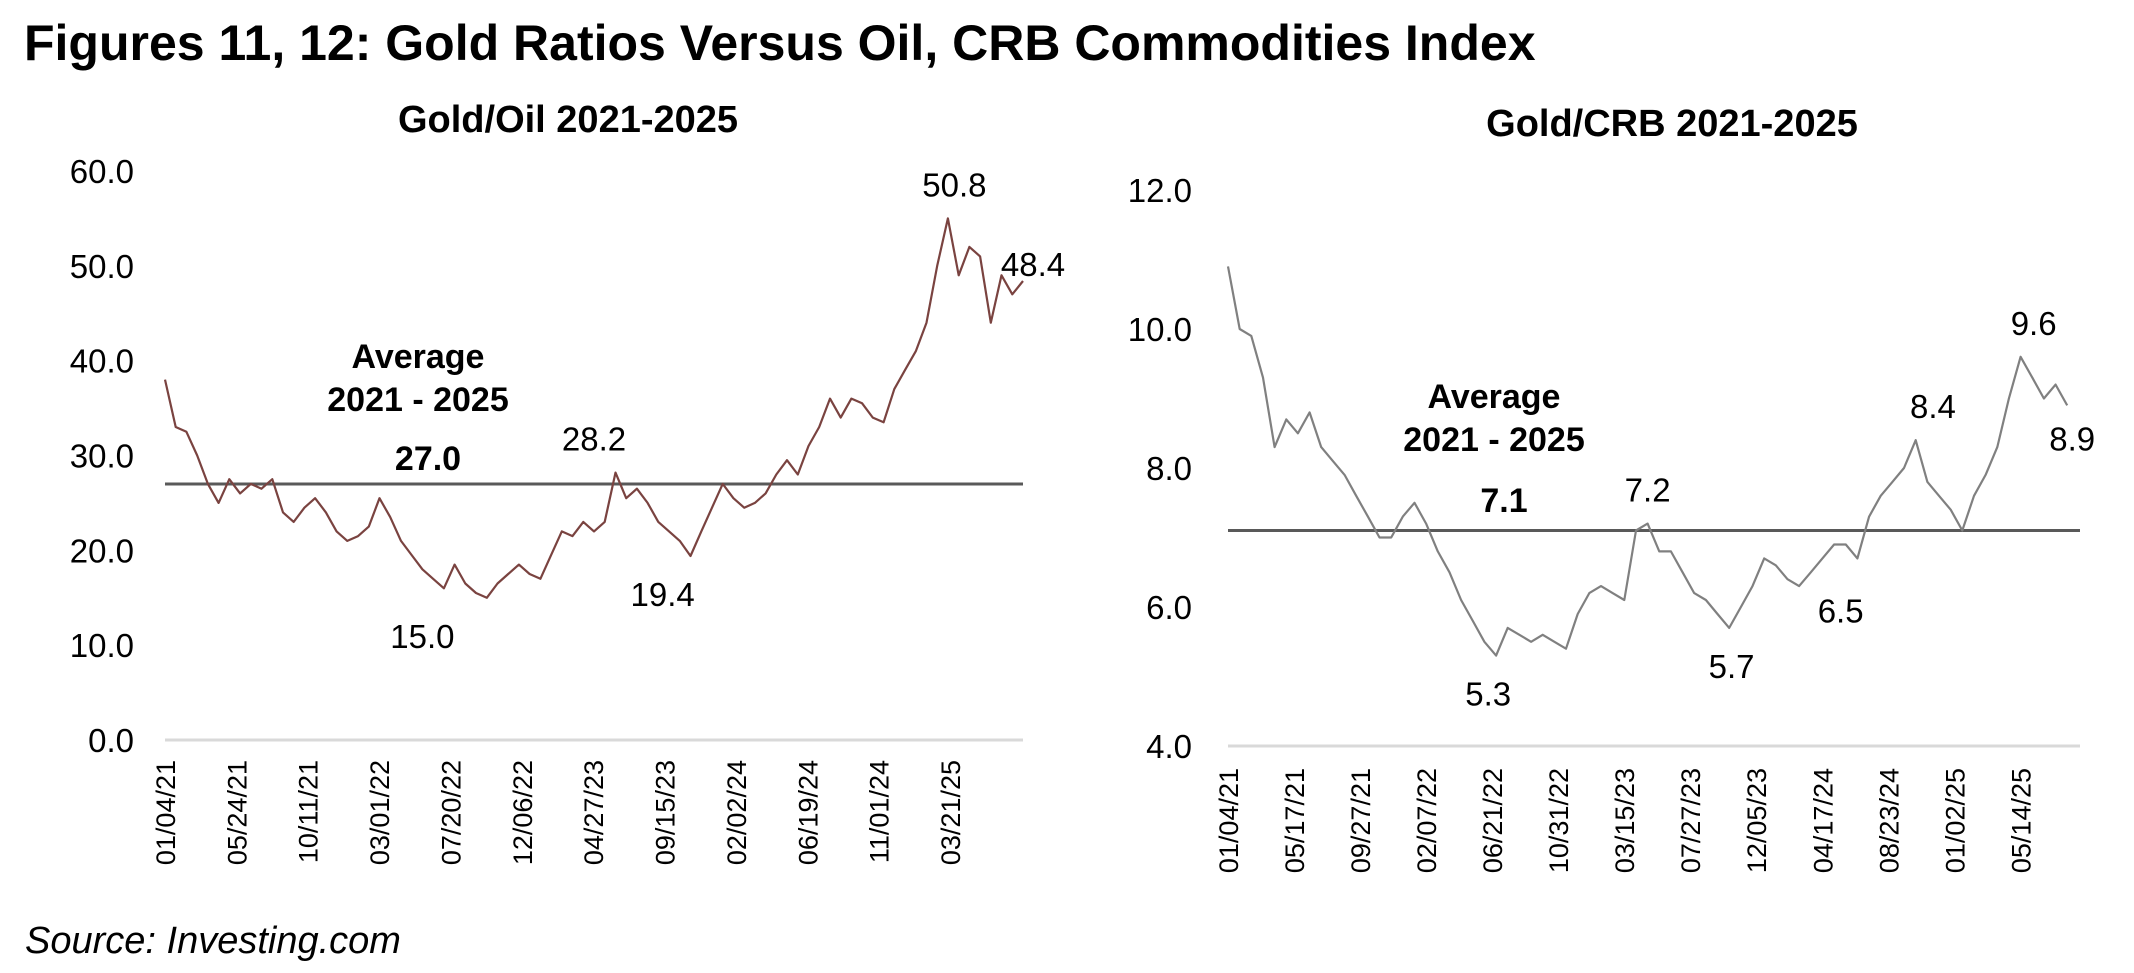 The image size is (2134, 973). What do you see at coordinates (1169, 468) in the screenshot?
I see `y-tick-label: 8.0` at bounding box center [1169, 468].